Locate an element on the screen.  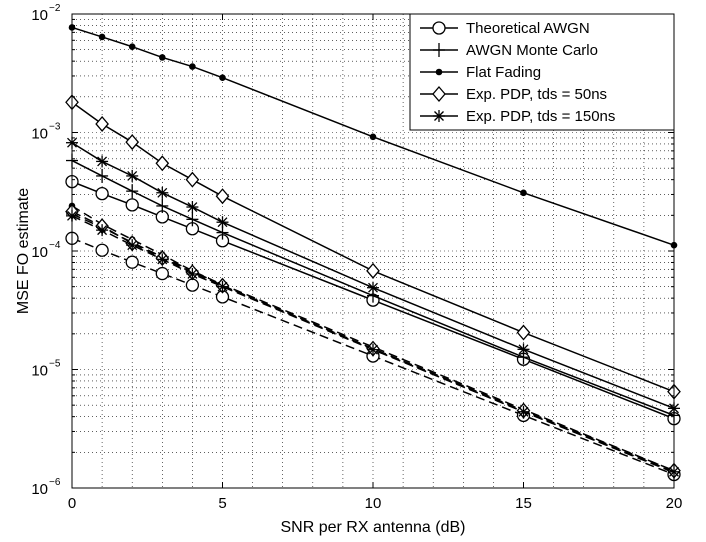
legend-item: Exp. PDP, tds = 50ns is located at coordinates (513, 94).